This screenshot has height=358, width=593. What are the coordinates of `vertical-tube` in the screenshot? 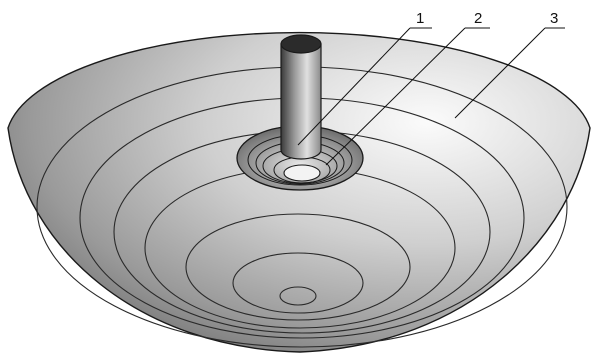 It's located at (301, 97).